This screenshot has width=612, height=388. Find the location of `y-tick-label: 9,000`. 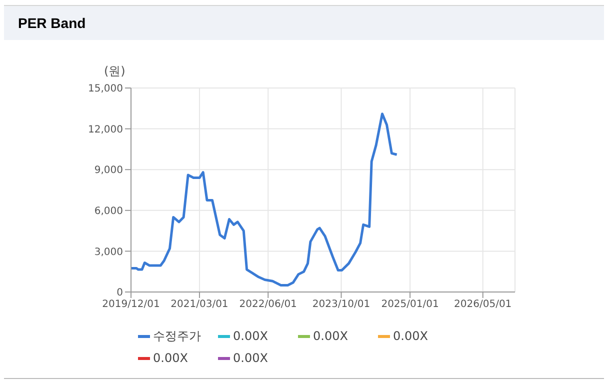

y-tick-label: 9,000 is located at coordinates (108, 170).